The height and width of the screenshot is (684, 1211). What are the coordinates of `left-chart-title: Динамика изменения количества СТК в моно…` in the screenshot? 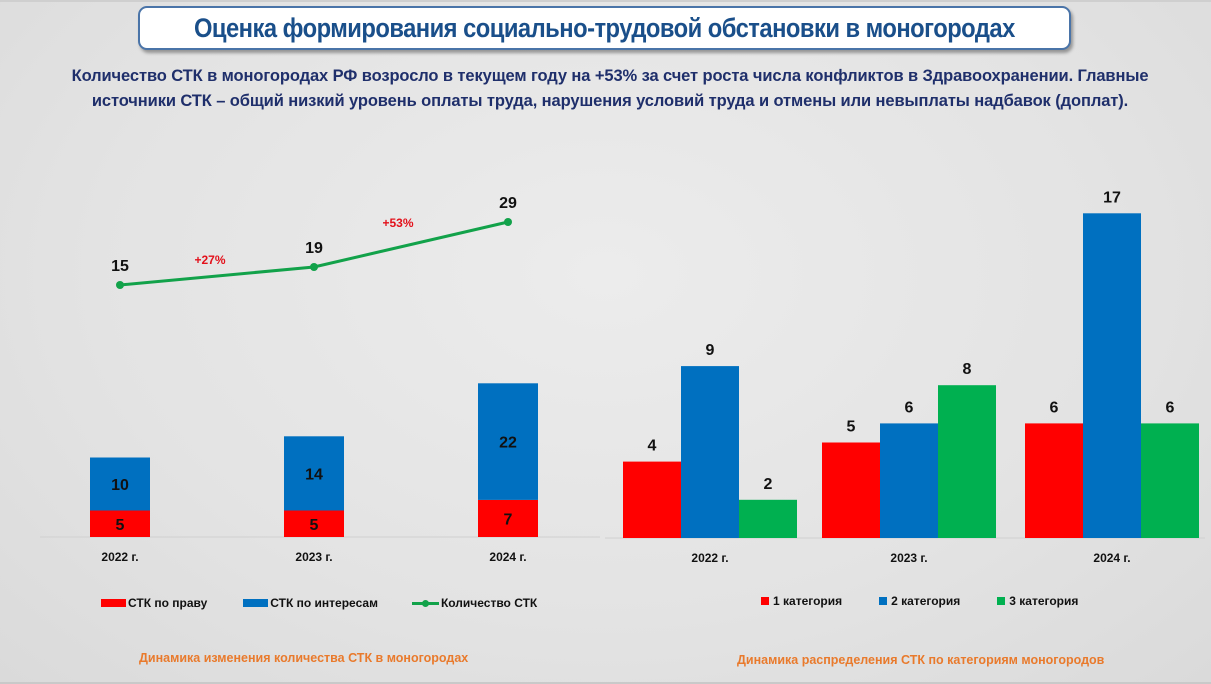 It's located at (304, 658).